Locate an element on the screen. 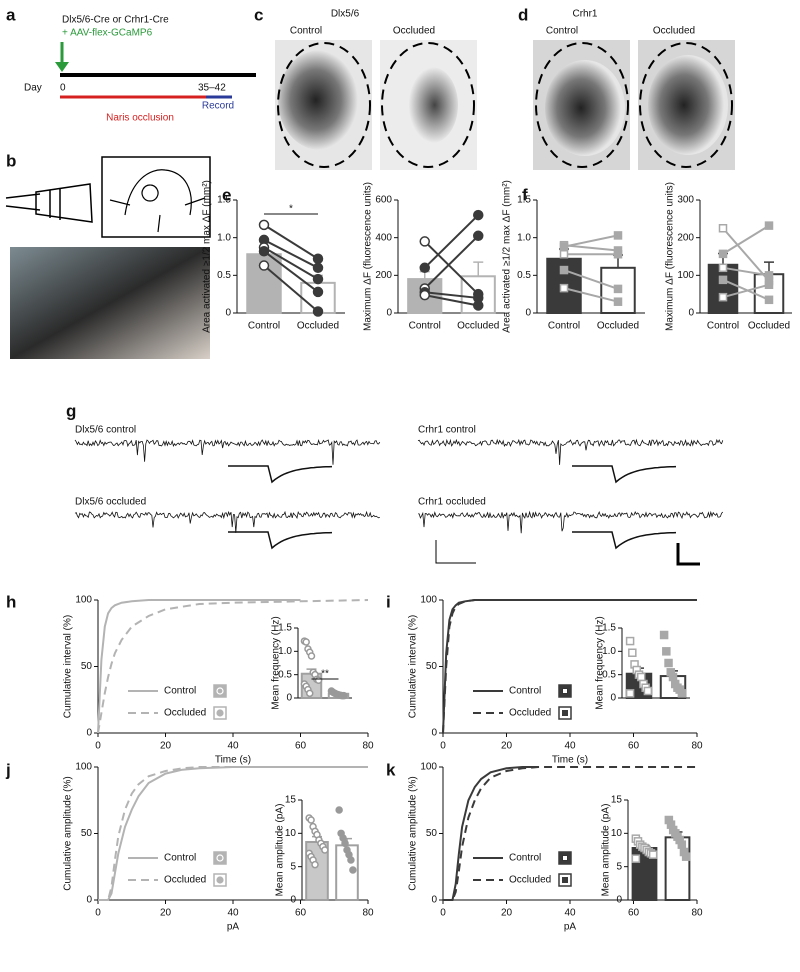  syringe-sketch is located at coordinates (49, 203).